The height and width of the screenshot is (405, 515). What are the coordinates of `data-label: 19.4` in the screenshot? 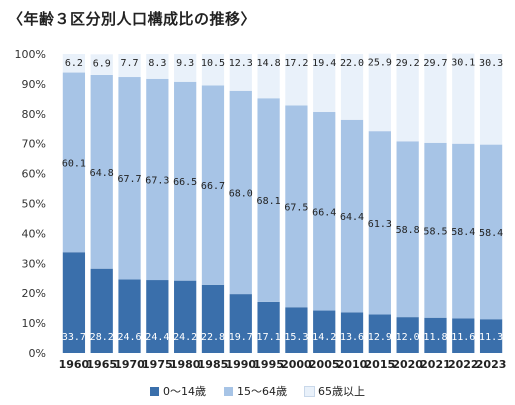 It's located at (324, 63).